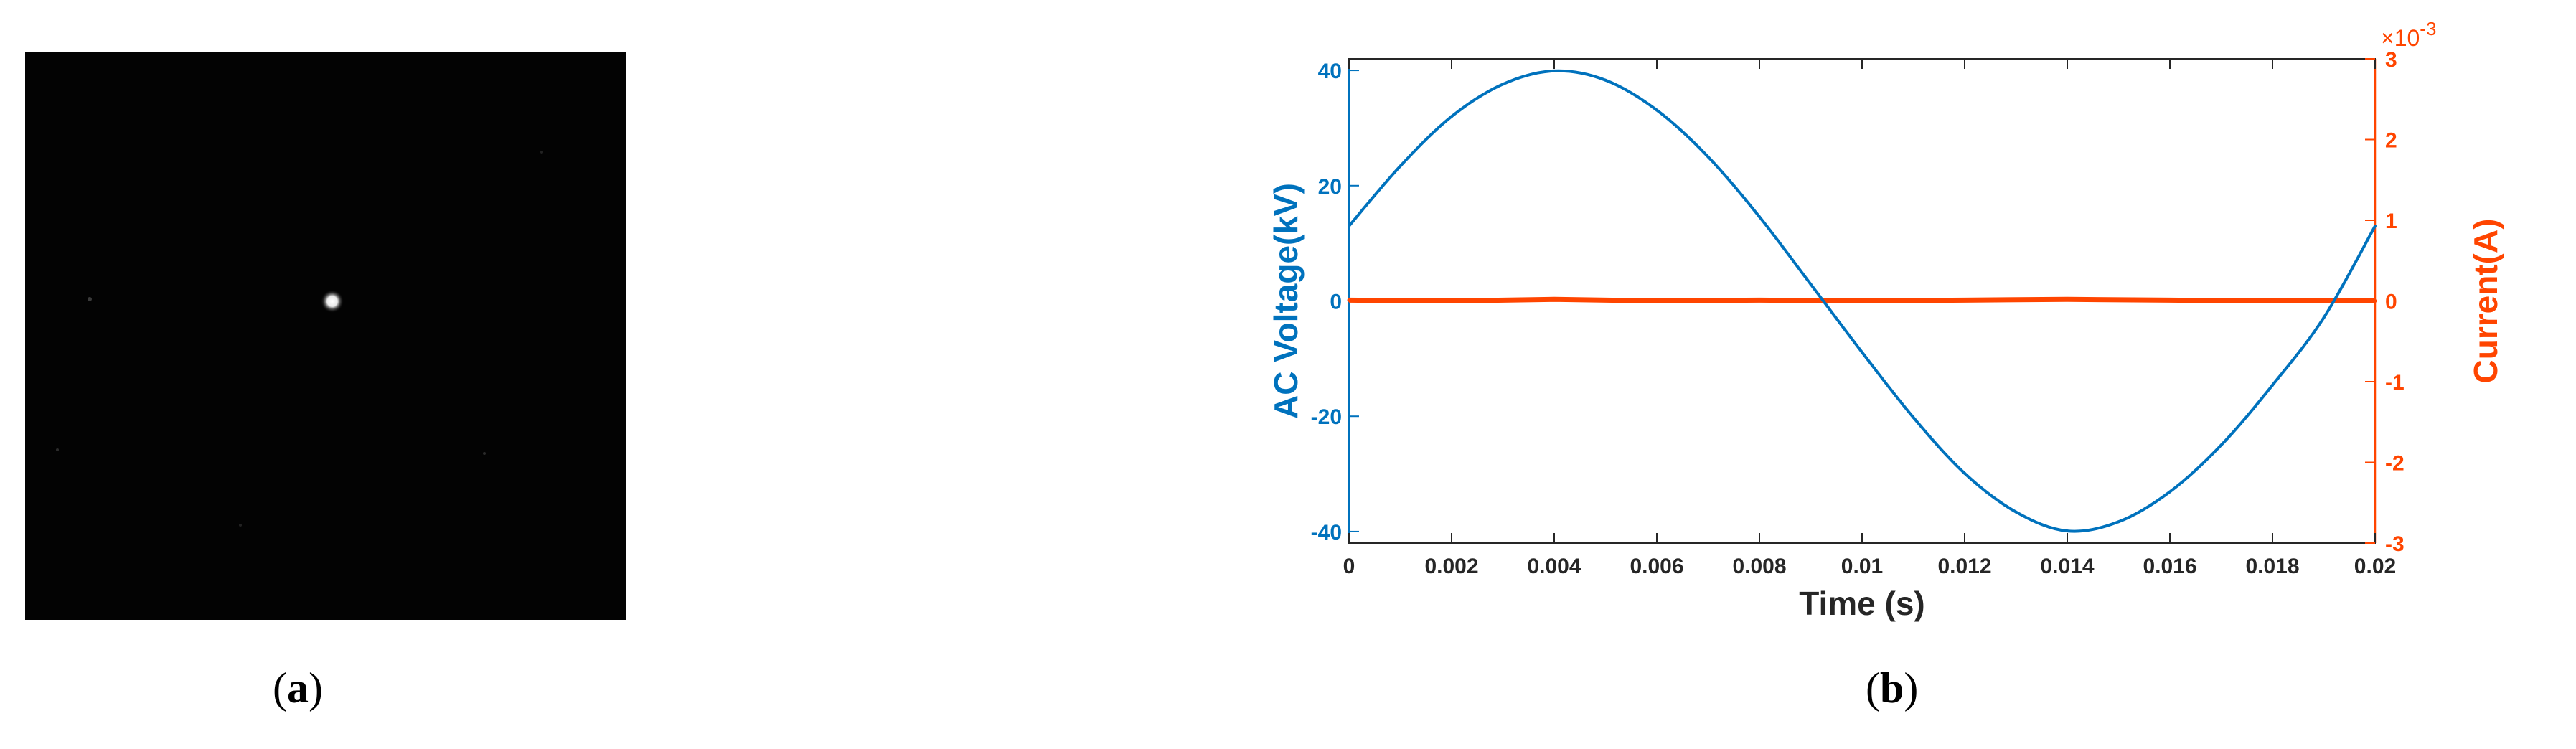 This screenshot has height=749, width=2576. What do you see at coordinates (2375, 566) in the screenshot?
I see `x-tick-label: 0.02` at bounding box center [2375, 566].